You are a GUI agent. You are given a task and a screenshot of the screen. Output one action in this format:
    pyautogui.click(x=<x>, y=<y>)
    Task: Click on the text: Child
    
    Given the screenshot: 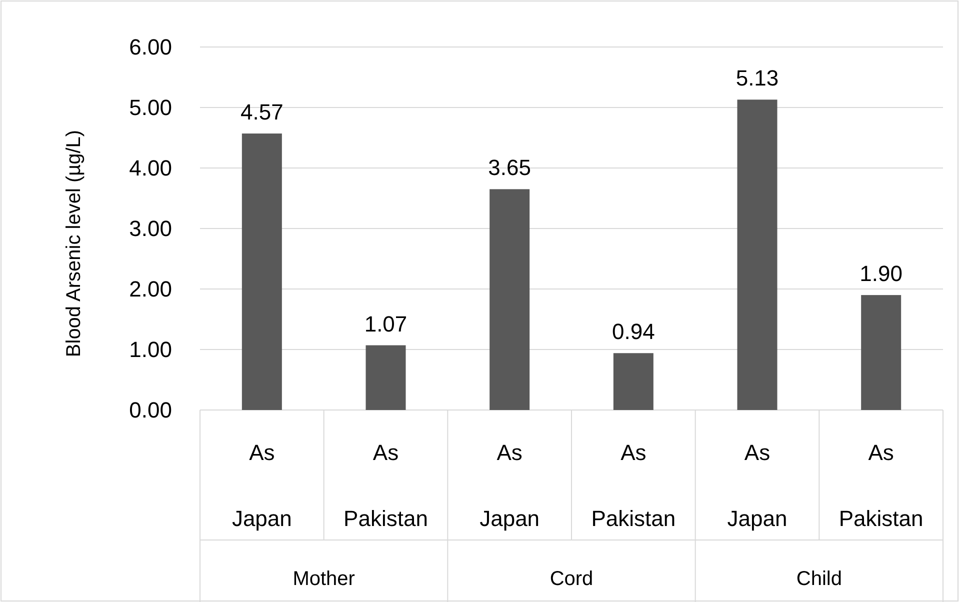 What is the action you would take?
    pyautogui.click(x=819, y=579)
    